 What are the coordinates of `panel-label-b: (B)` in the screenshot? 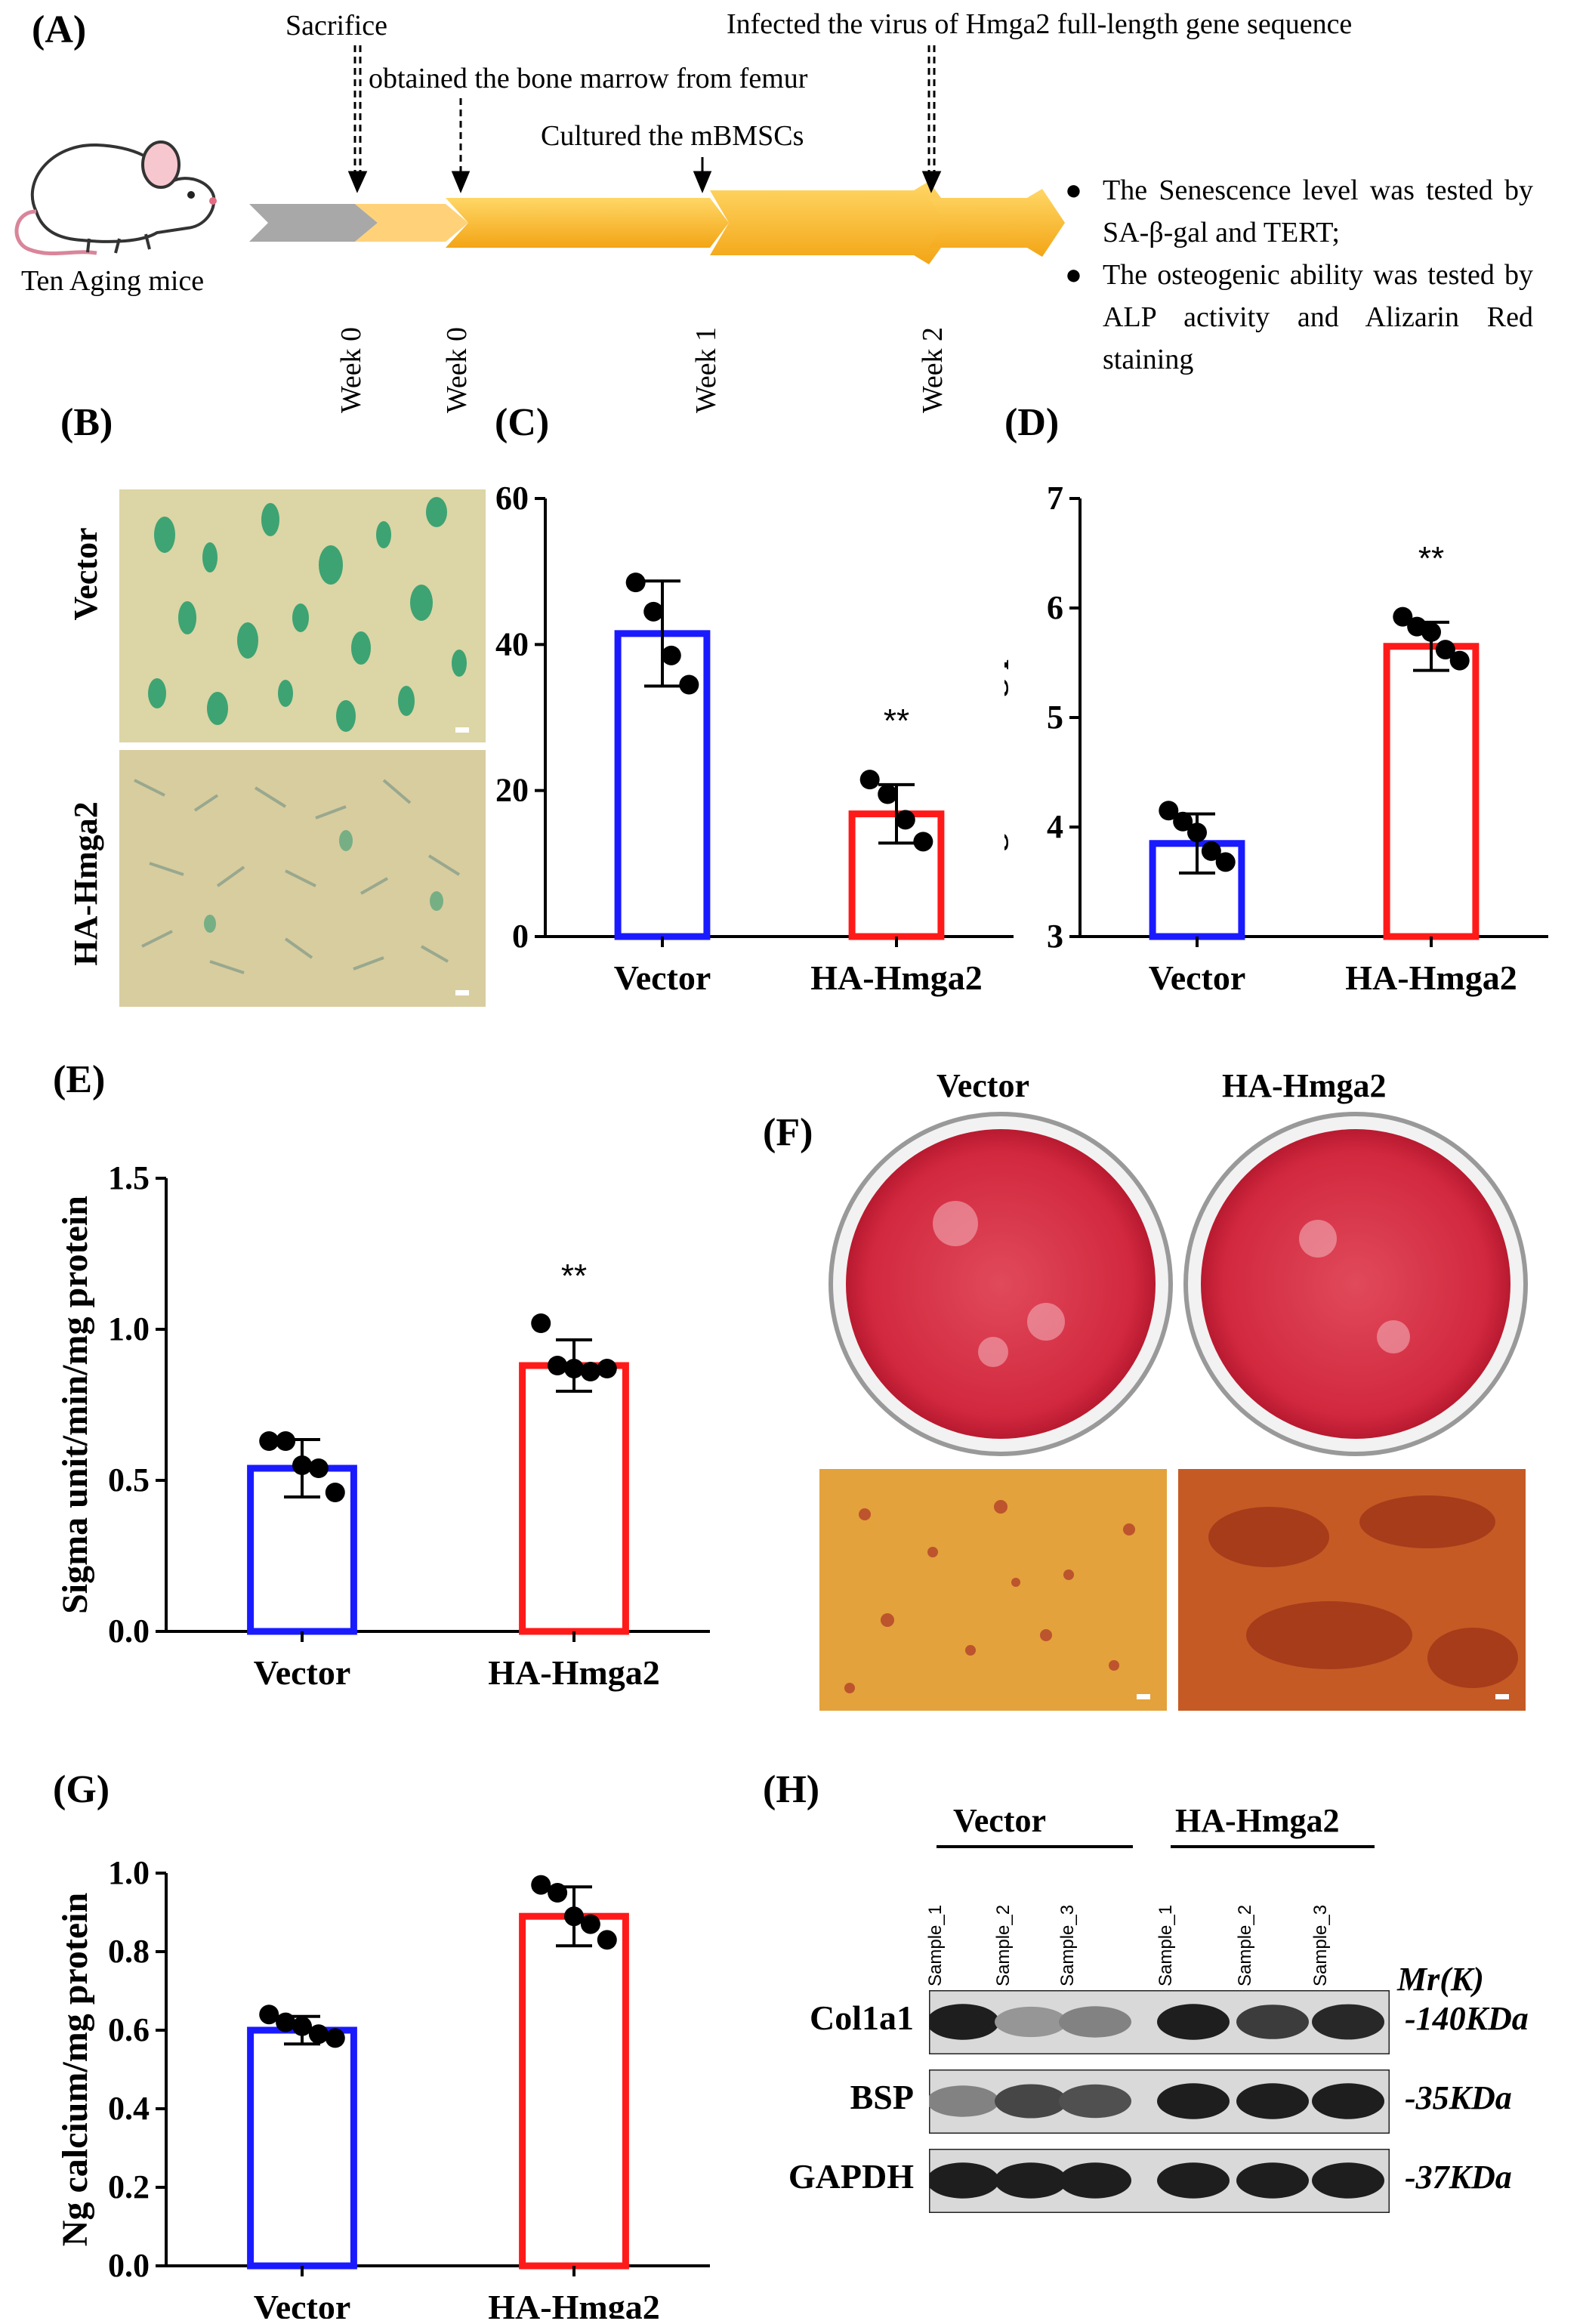 It's located at (86, 422).